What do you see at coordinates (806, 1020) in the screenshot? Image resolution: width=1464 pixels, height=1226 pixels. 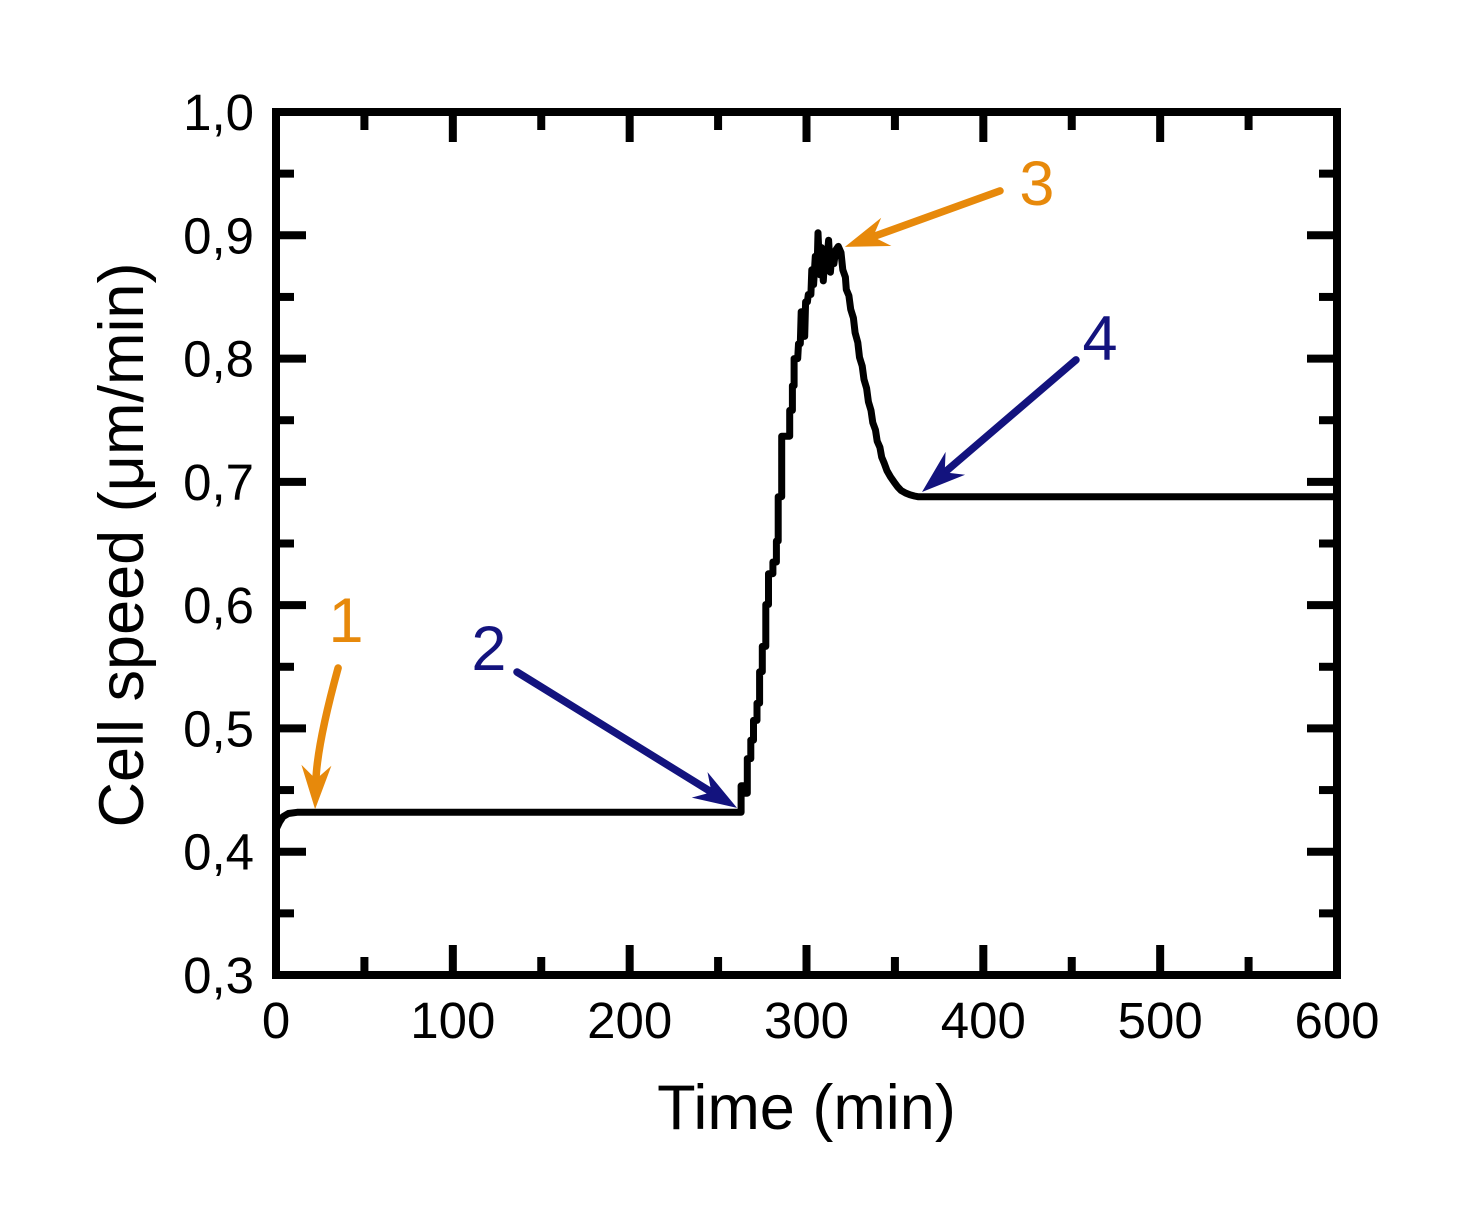 I see `x-tick-label: 300` at bounding box center [806, 1020].